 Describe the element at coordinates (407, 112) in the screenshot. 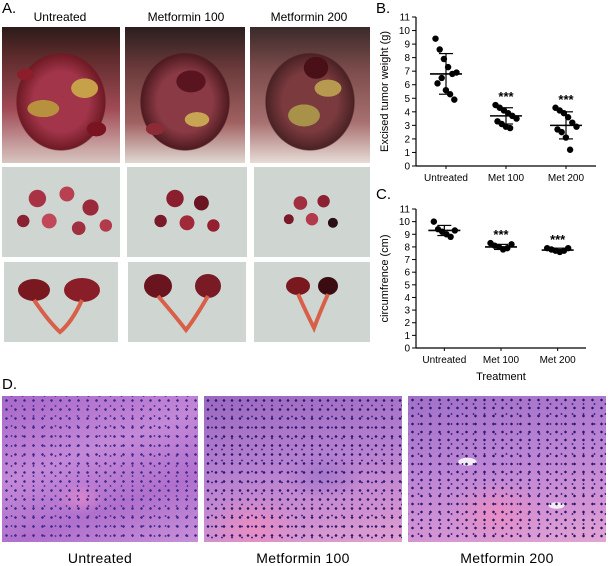

I see `chart-b-y-tick-label: 4` at that location.